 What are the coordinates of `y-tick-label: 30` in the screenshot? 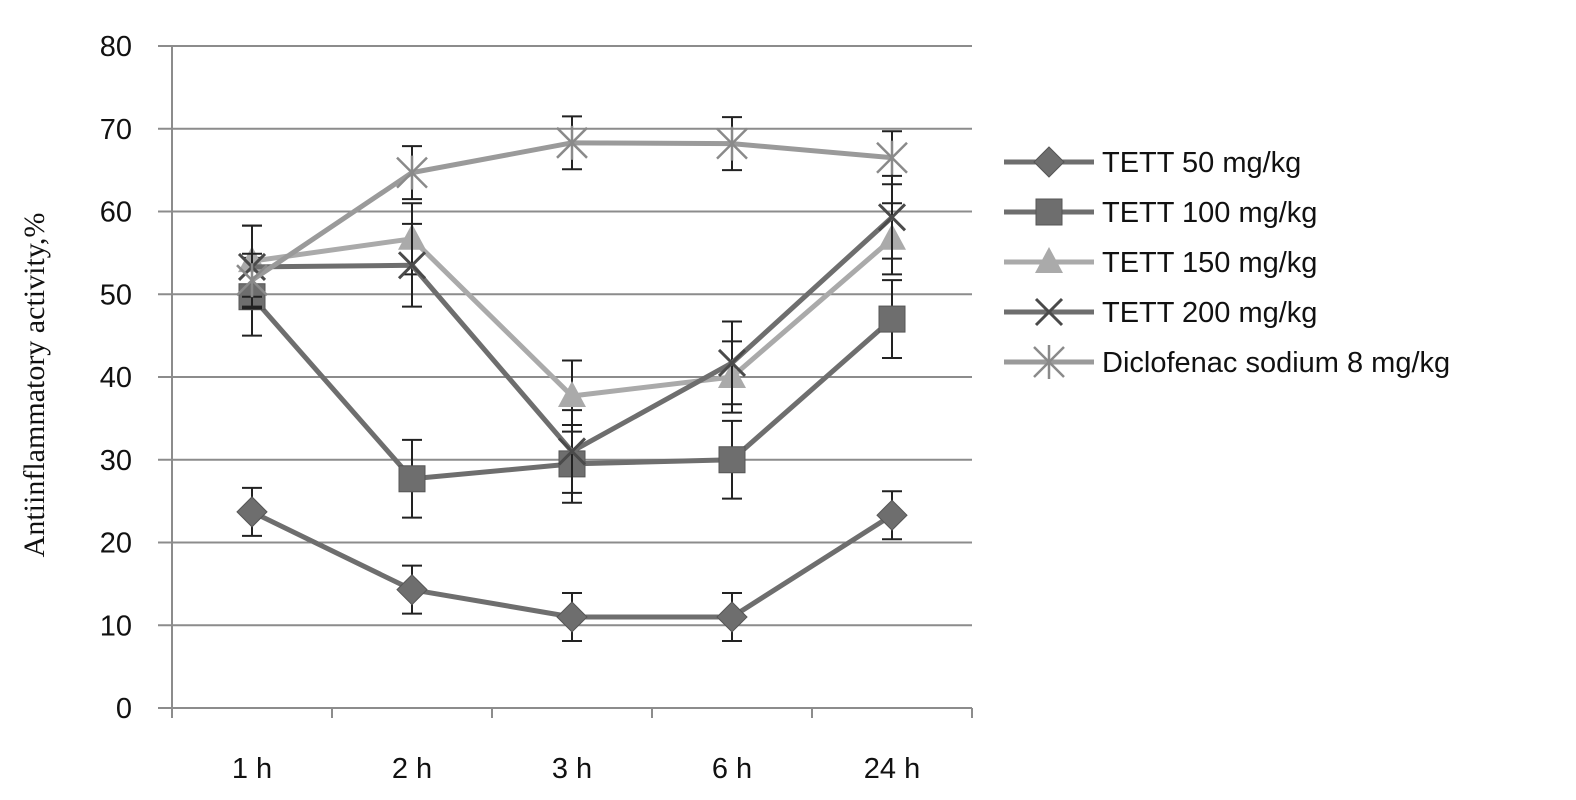 It's located at (116, 461).